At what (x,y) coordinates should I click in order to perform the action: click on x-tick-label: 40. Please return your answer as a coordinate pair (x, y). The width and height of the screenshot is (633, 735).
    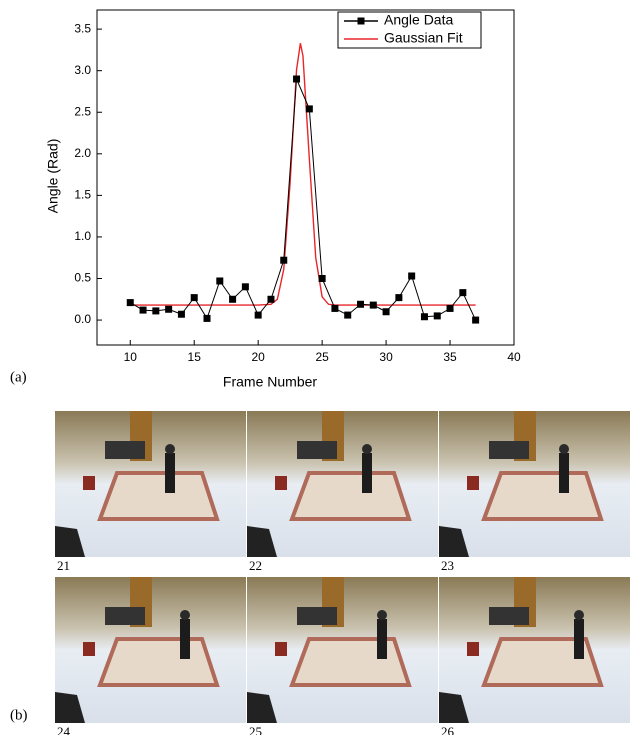
    Looking at the image, I should click on (514, 357).